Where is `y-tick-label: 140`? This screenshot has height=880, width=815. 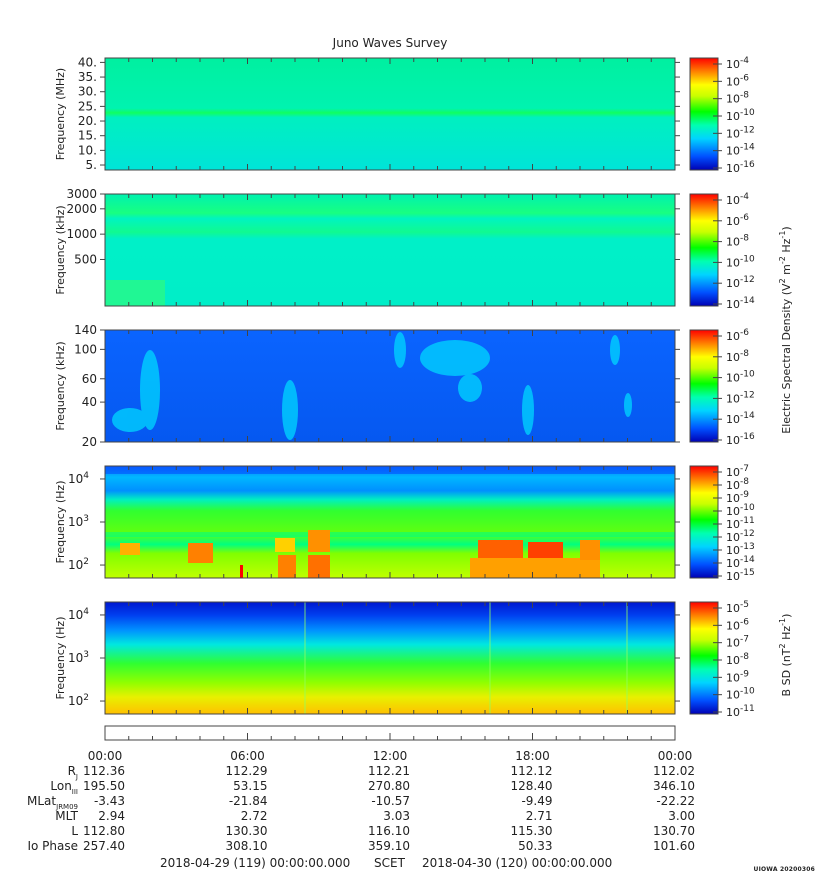
y-tick-label: 140 is located at coordinates (85, 330).